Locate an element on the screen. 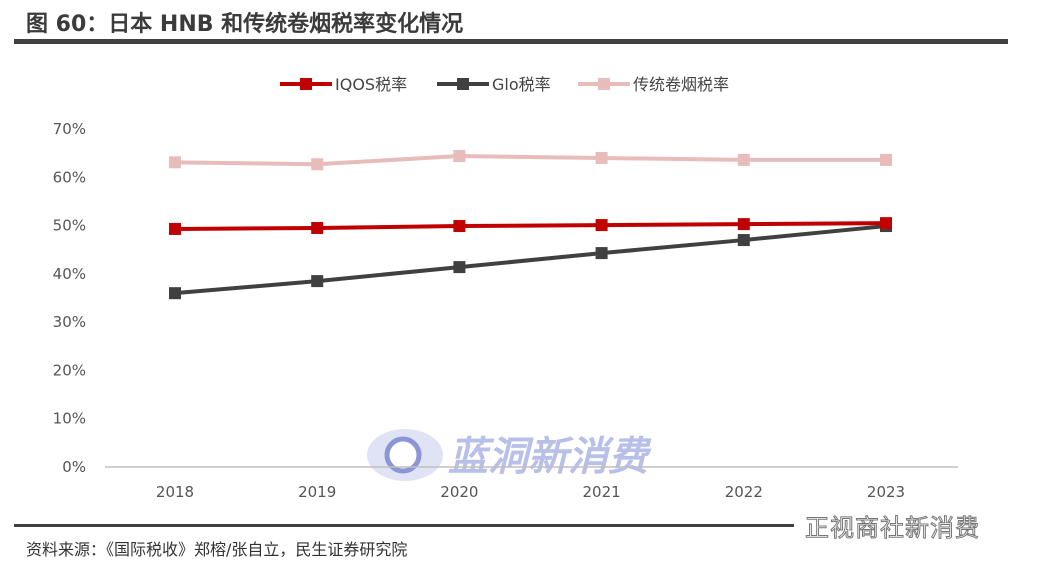 The height and width of the screenshot is (570, 1045). x-tick-label: 2019 is located at coordinates (317, 492).